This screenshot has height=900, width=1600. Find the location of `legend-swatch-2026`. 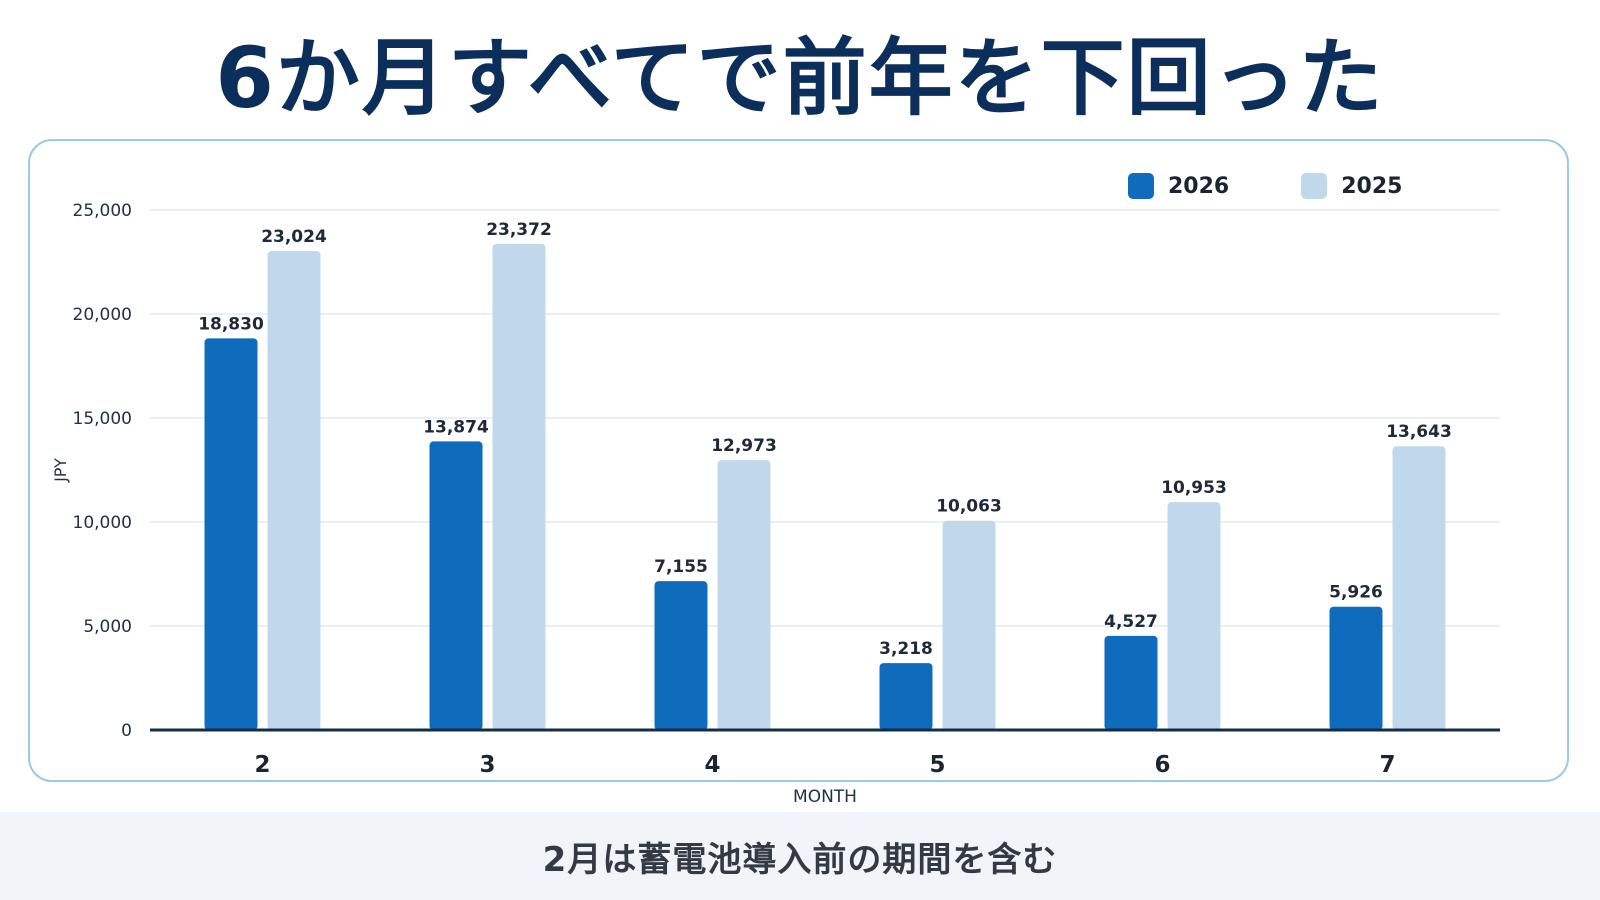

legend-swatch-2026 is located at coordinates (1141, 186).